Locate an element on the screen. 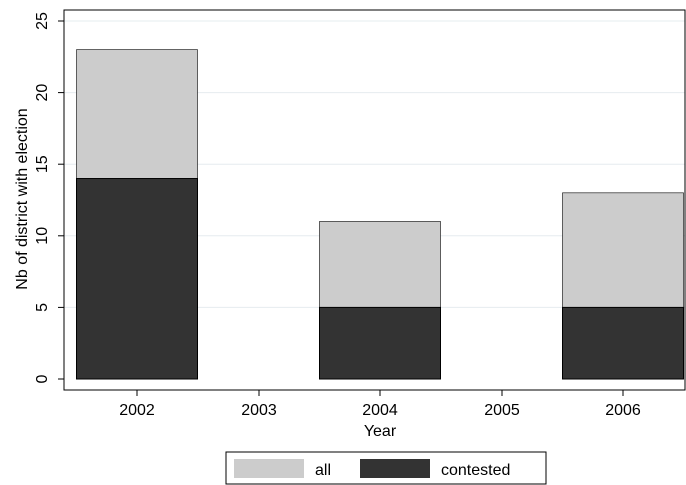 This screenshot has height=485, width=686. x-axis-title: Year is located at coordinates (380, 431).